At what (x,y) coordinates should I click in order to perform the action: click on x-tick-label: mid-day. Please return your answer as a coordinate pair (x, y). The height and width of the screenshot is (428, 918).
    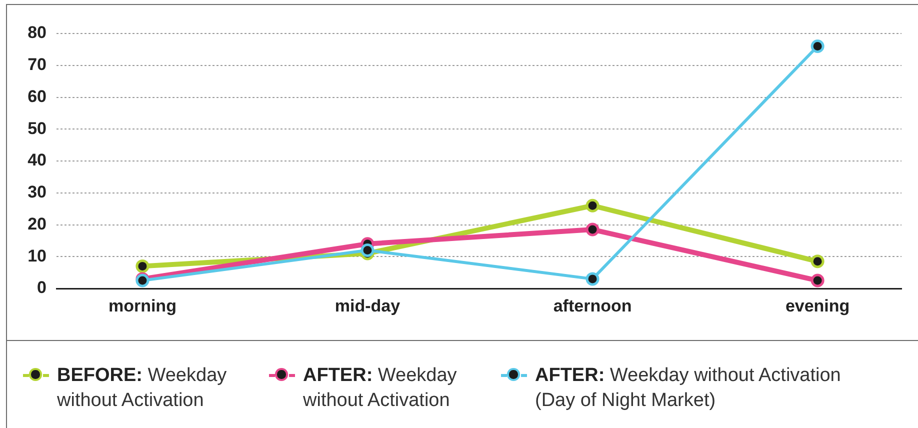
    Looking at the image, I should click on (367, 306).